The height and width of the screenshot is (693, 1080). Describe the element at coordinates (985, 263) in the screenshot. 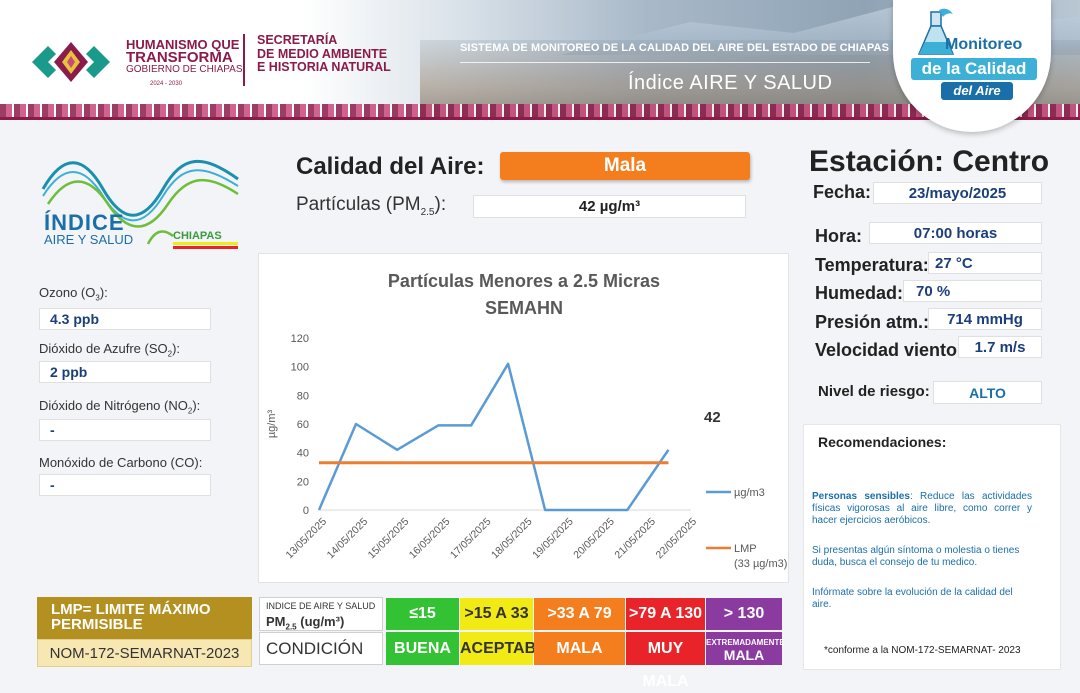

I see `temperatura-value: 27 °C` at that location.